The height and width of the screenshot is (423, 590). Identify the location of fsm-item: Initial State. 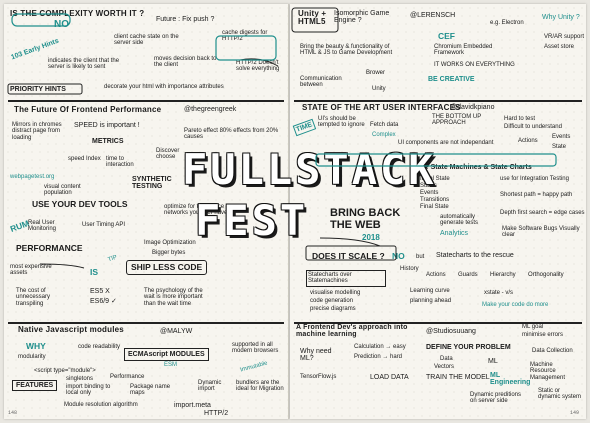
(435, 179).